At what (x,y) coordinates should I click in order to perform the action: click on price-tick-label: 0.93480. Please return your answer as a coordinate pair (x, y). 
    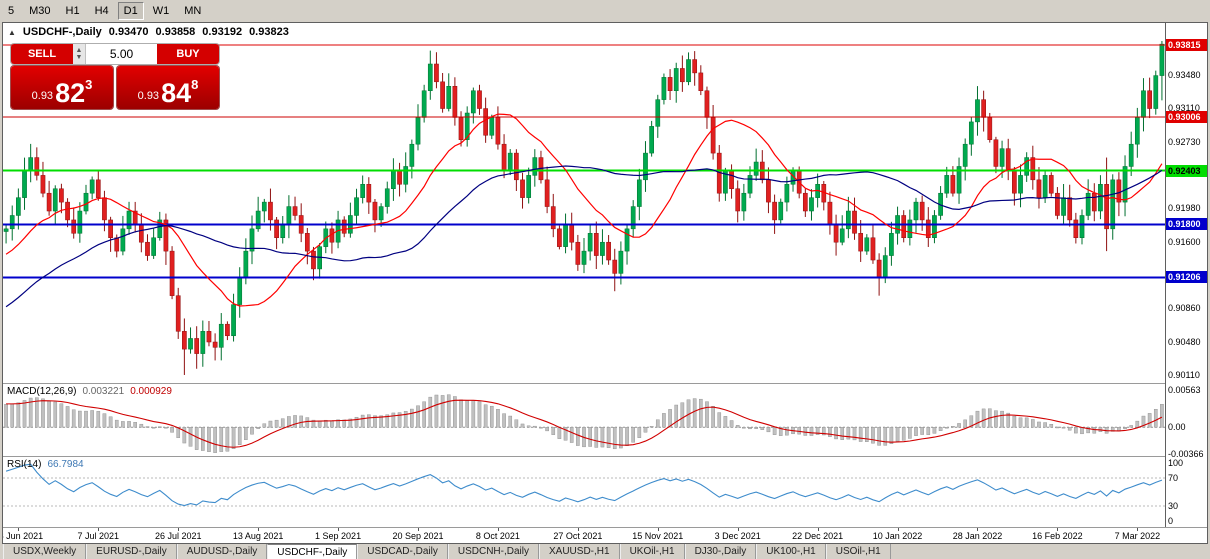
    Looking at the image, I should click on (1186, 74).